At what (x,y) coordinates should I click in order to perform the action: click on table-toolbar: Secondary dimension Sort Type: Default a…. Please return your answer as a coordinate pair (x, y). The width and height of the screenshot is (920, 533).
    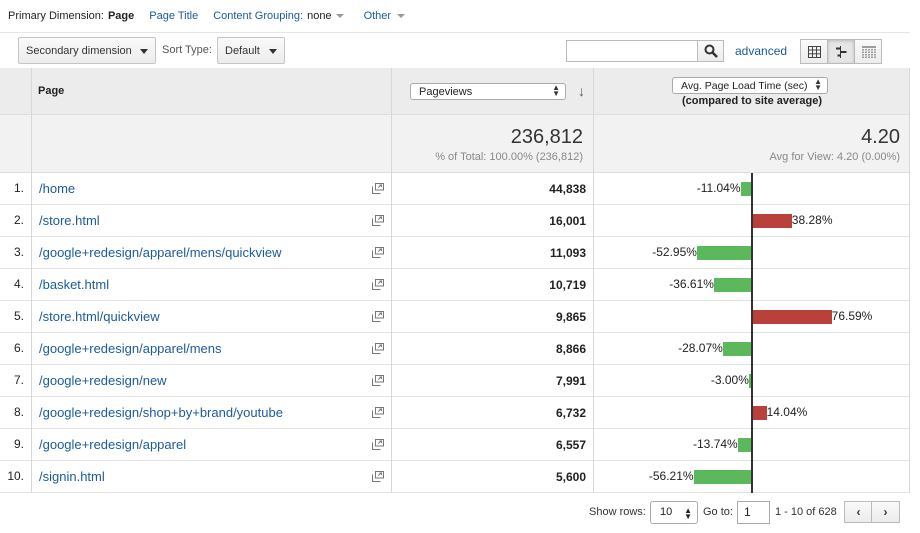
    Looking at the image, I should click on (455, 50).